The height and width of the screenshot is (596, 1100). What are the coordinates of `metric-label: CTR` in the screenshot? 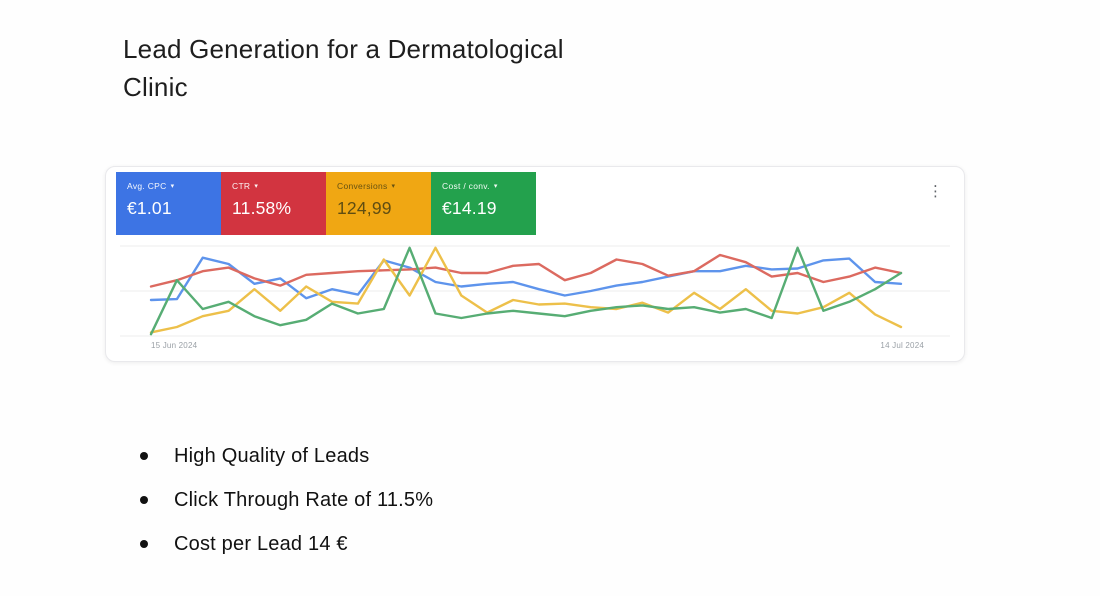 It's located at (241, 186).